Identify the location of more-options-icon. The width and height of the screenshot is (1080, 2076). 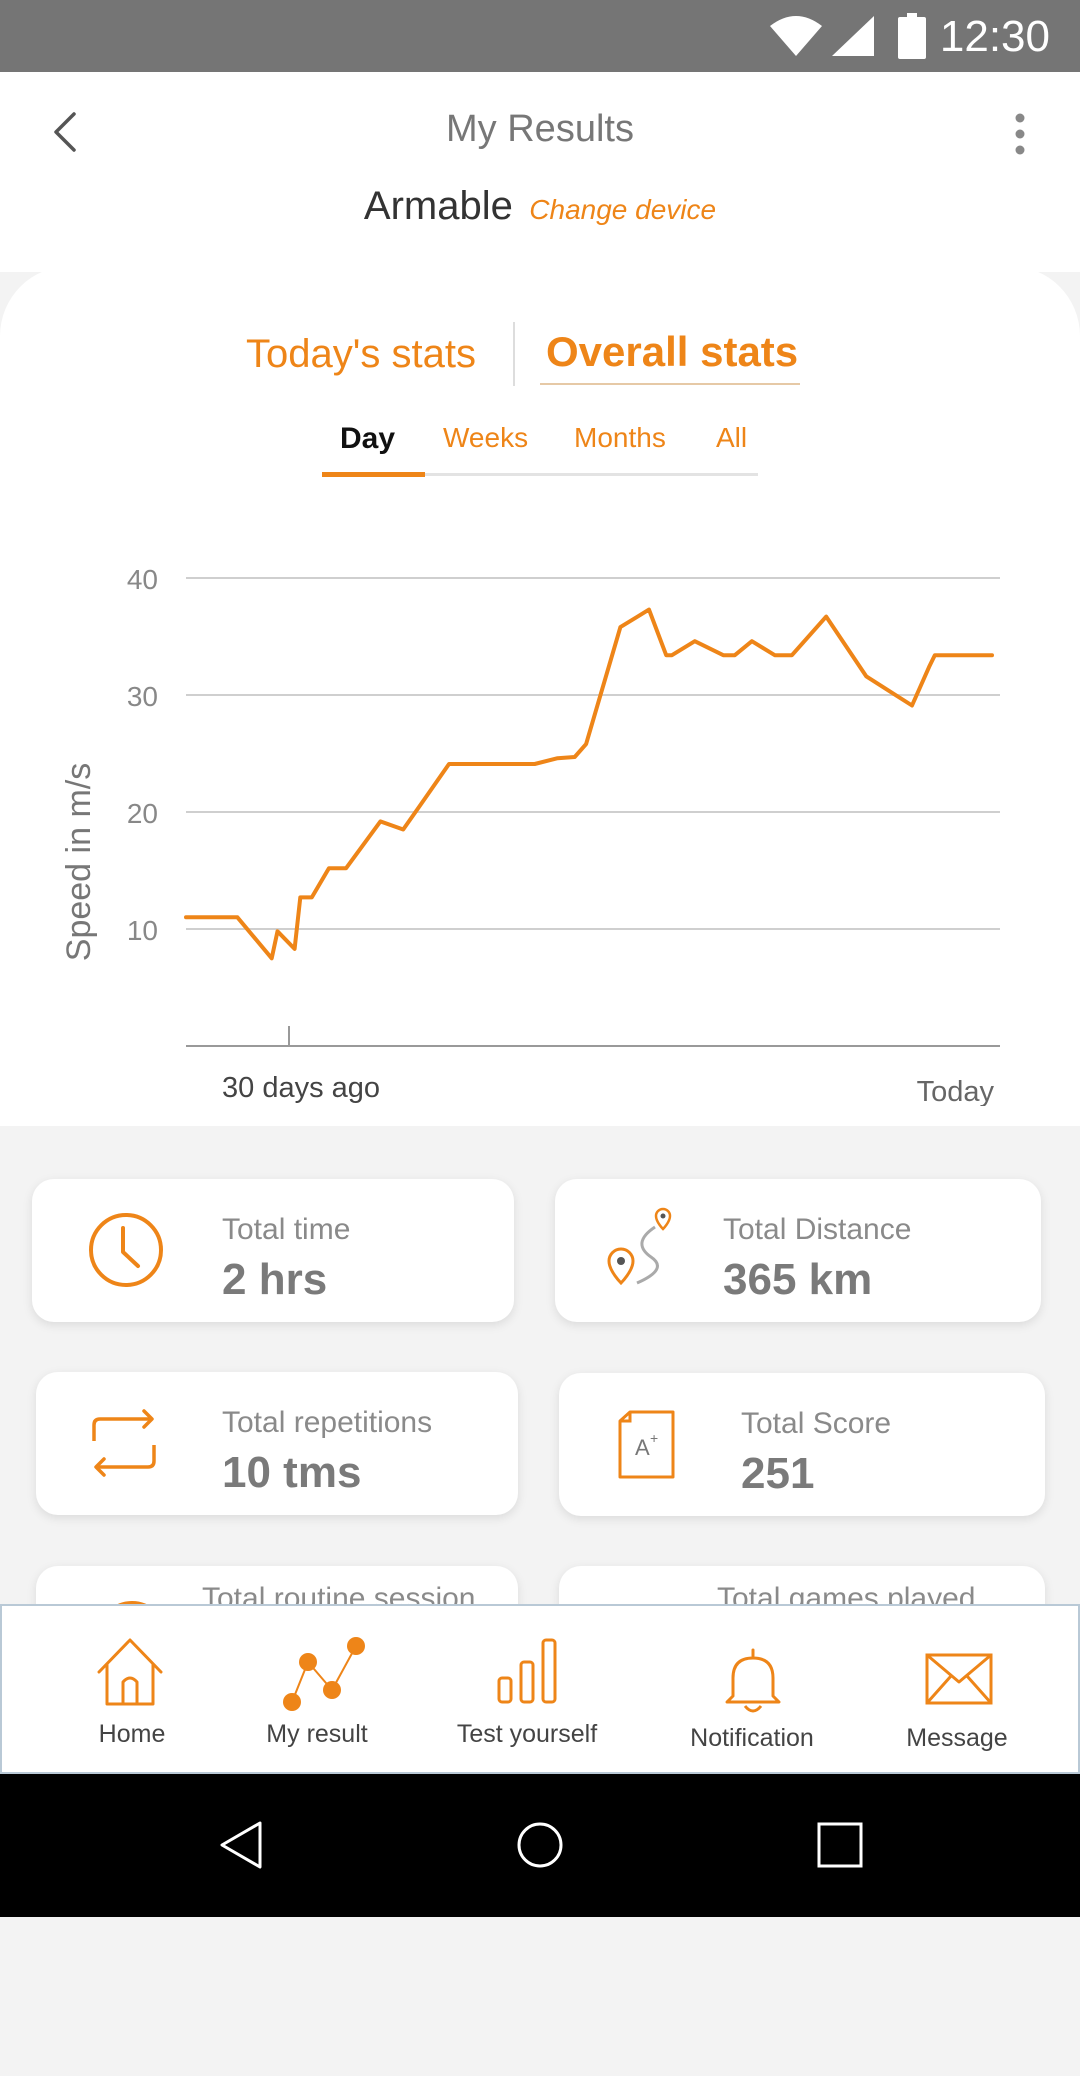
(1020, 135).